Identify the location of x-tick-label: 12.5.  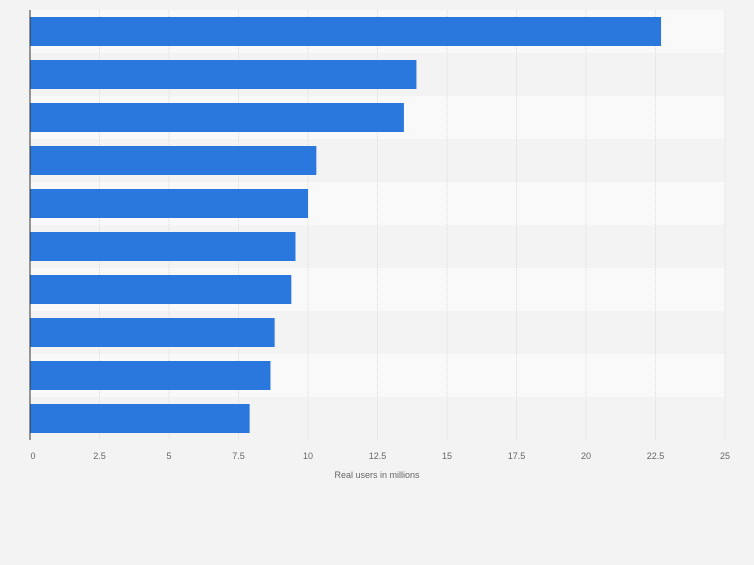
(378, 456).